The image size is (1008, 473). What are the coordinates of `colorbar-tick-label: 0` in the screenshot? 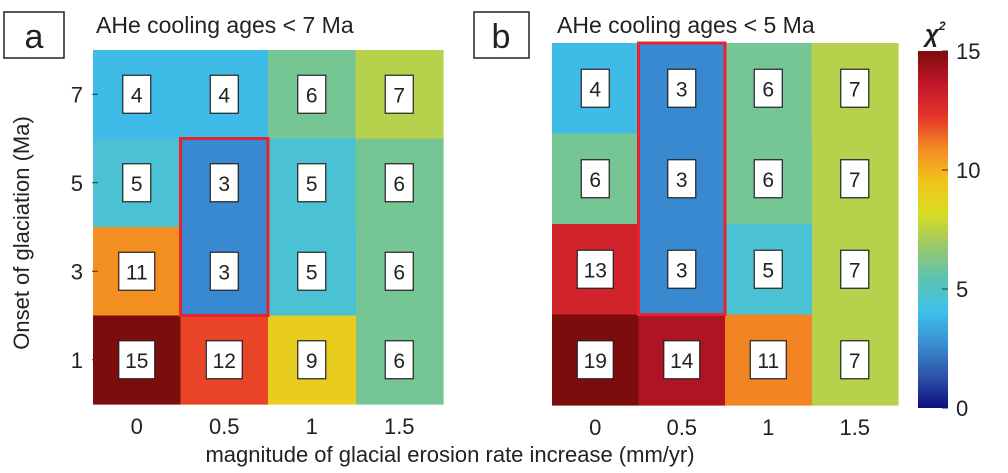 It's located at (962, 408).